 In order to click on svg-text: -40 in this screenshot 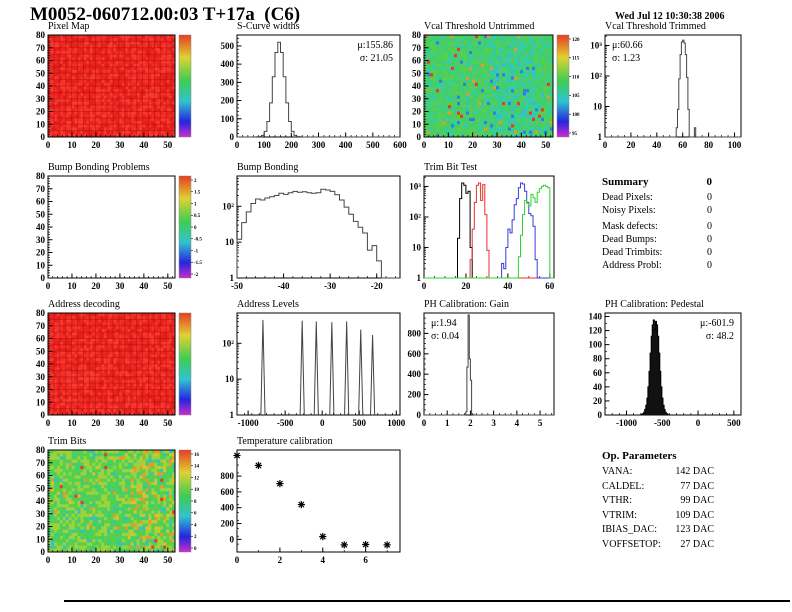, I will do `click(284, 286)`.